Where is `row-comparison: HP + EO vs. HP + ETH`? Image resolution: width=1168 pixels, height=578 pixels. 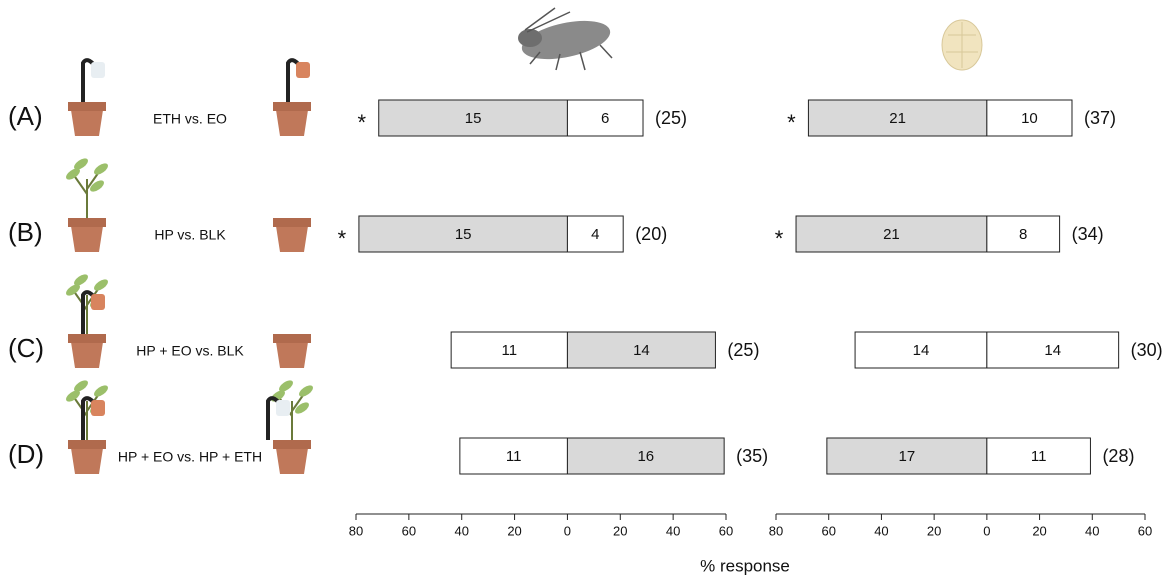 row-comparison: HP + EO vs. HP + ETH is located at coordinates (190, 457).